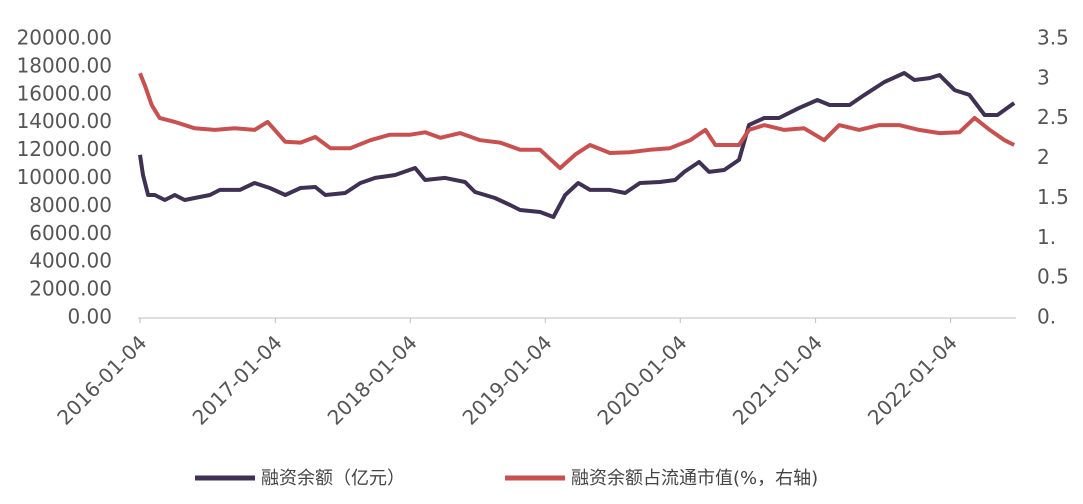  What do you see at coordinates (1046, 317) in the screenshot?
I see `y2-tick-label: 0.` at bounding box center [1046, 317].